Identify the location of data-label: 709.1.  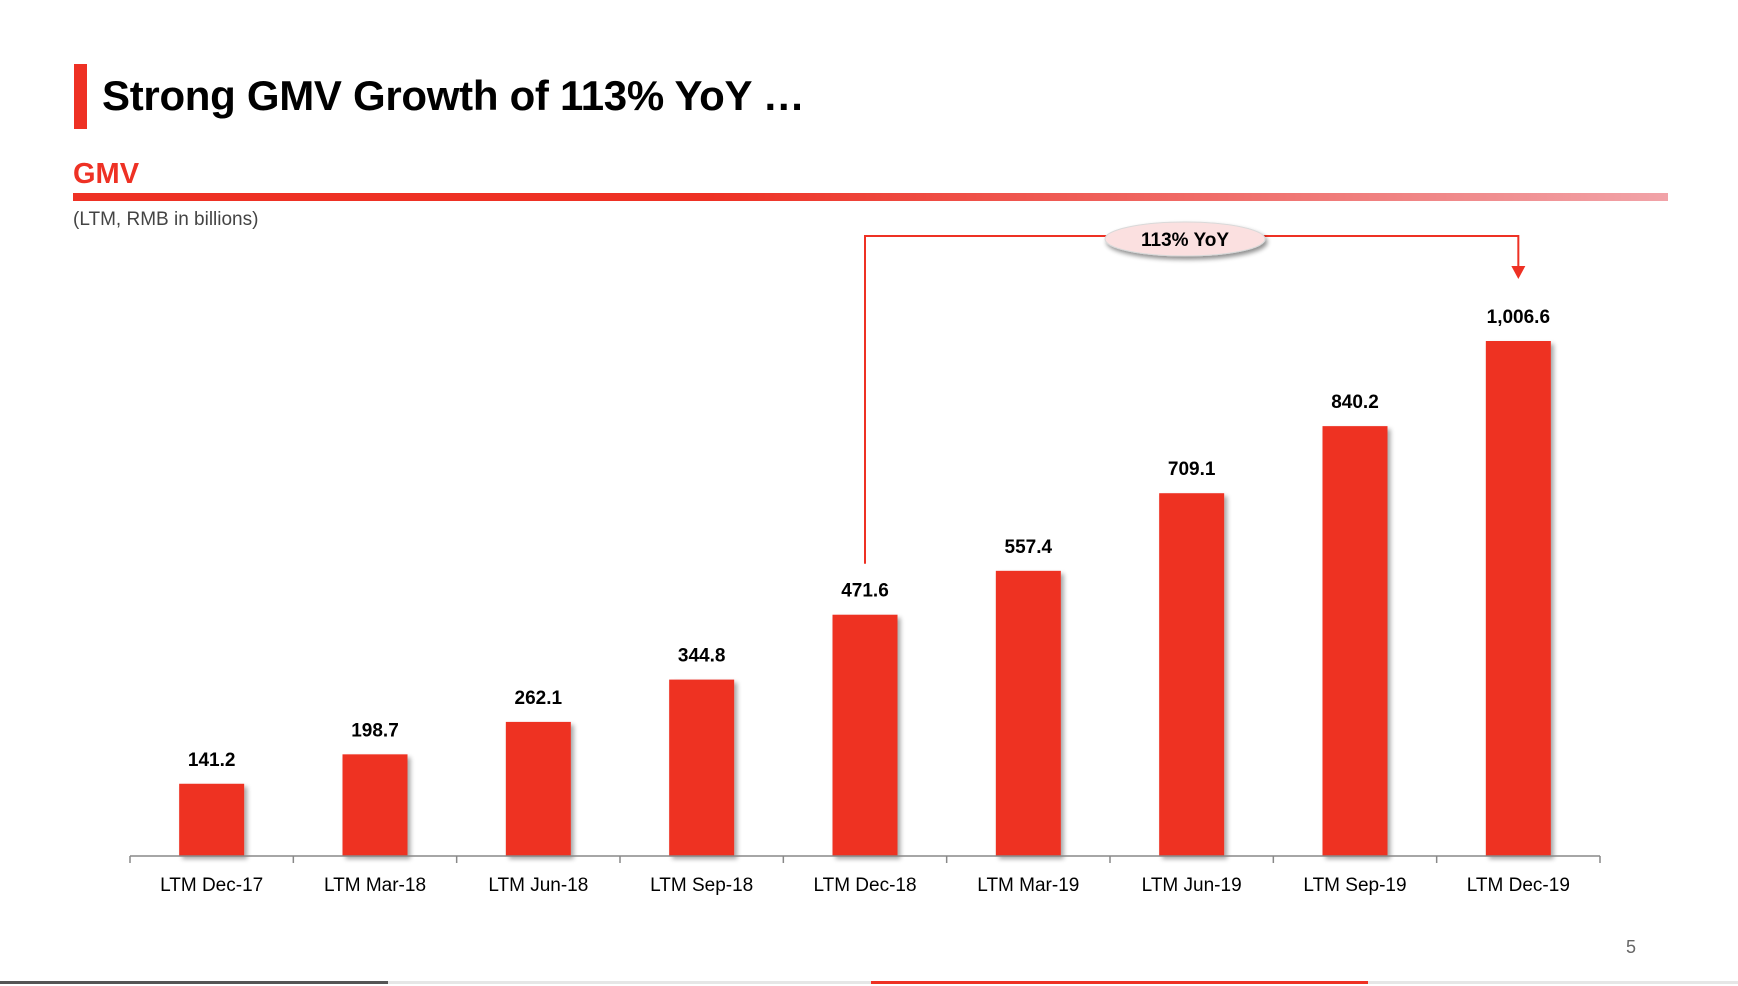
(1192, 469).